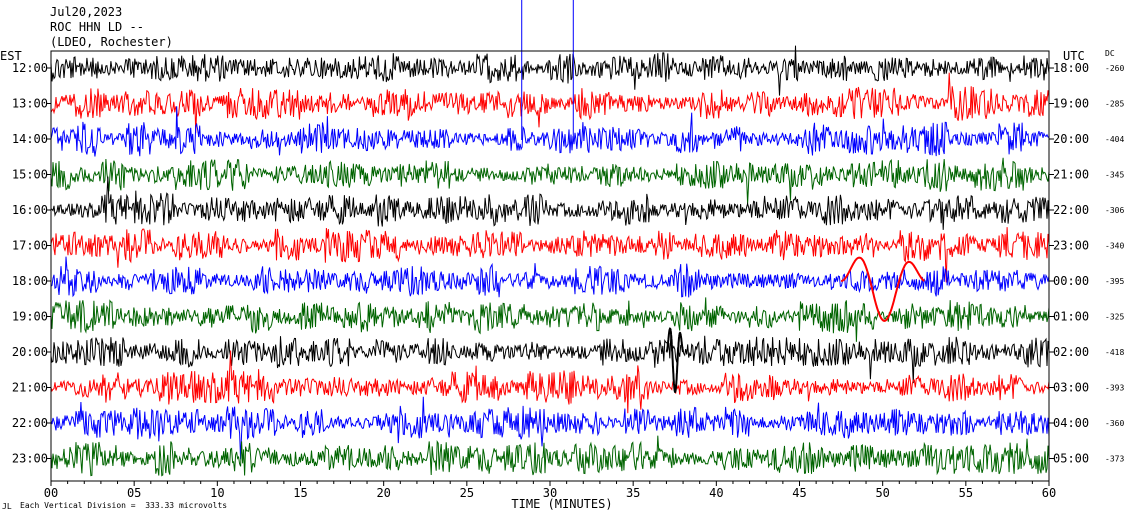  Describe the element at coordinates (1110, 53) in the screenshot. I see `dc-axis-label: DC` at that location.